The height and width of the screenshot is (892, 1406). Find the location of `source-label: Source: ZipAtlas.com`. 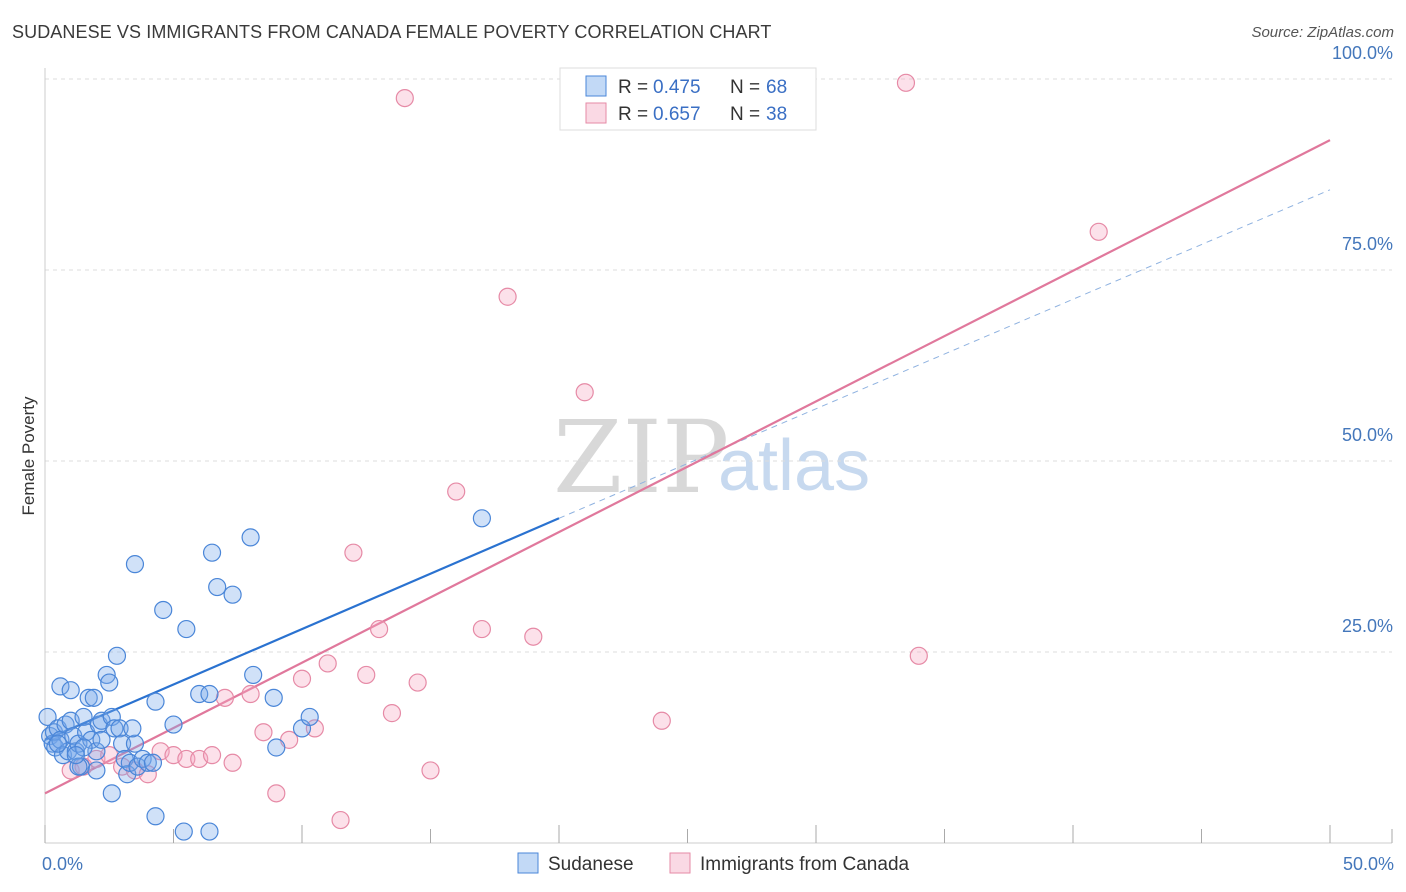

source-label: Source: ZipAtlas.com is located at coordinates (1322, 32).